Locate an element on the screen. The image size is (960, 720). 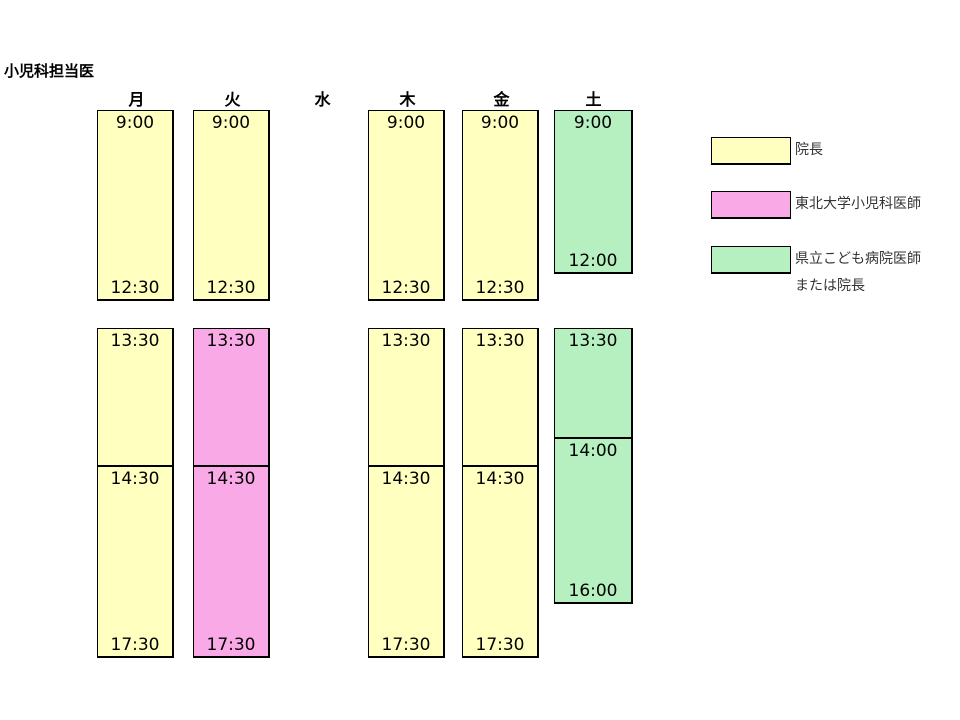
legend-label: 院長 is located at coordinates (809, 150).